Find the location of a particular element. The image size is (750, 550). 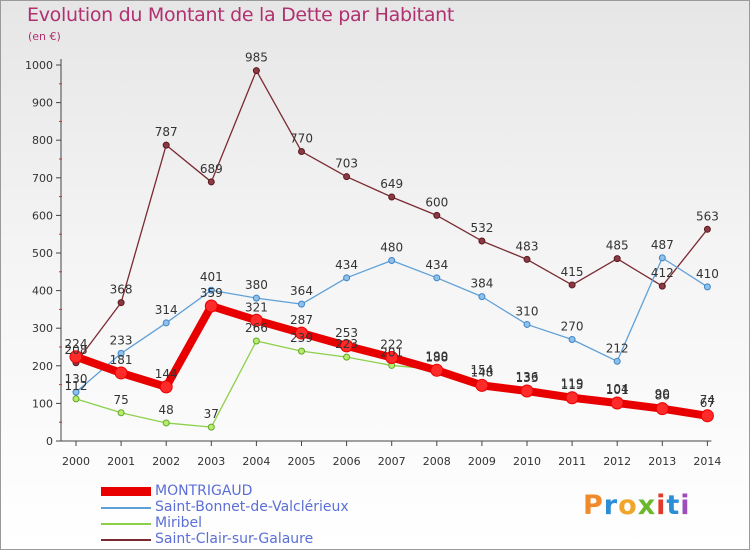

chart-unit: (en €) is located at coordinates (44, 36).